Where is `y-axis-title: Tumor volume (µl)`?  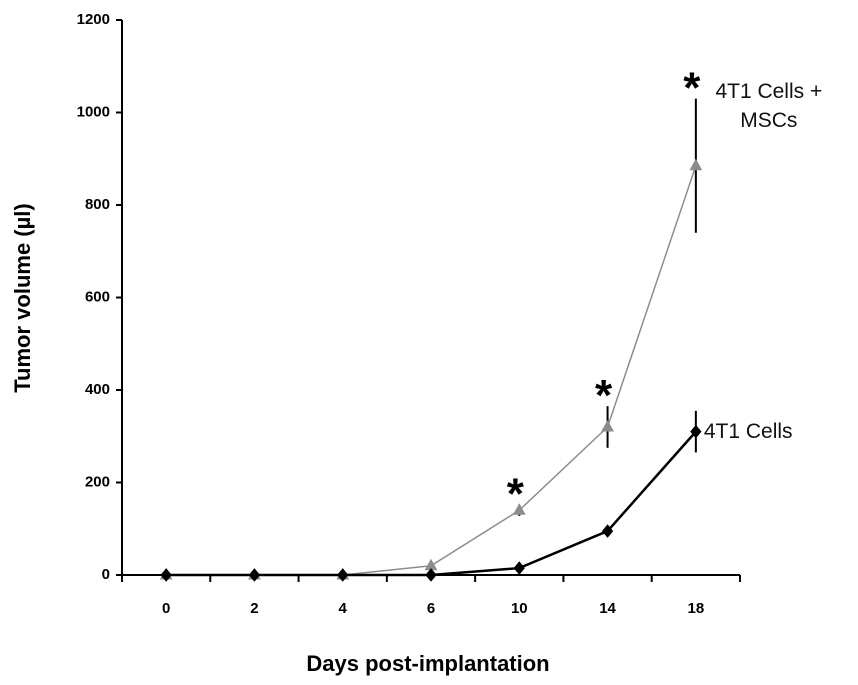 y-axis-title: Tumor volume (µl) is located at coordinates (22, 298).